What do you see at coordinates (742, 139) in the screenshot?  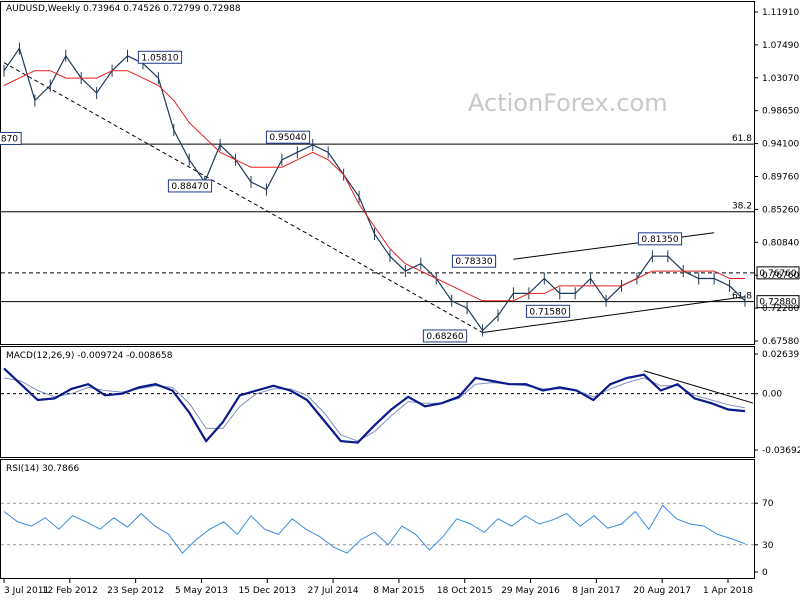 I see `fib-level-label: 61.8` at bounding box center [742, 139].